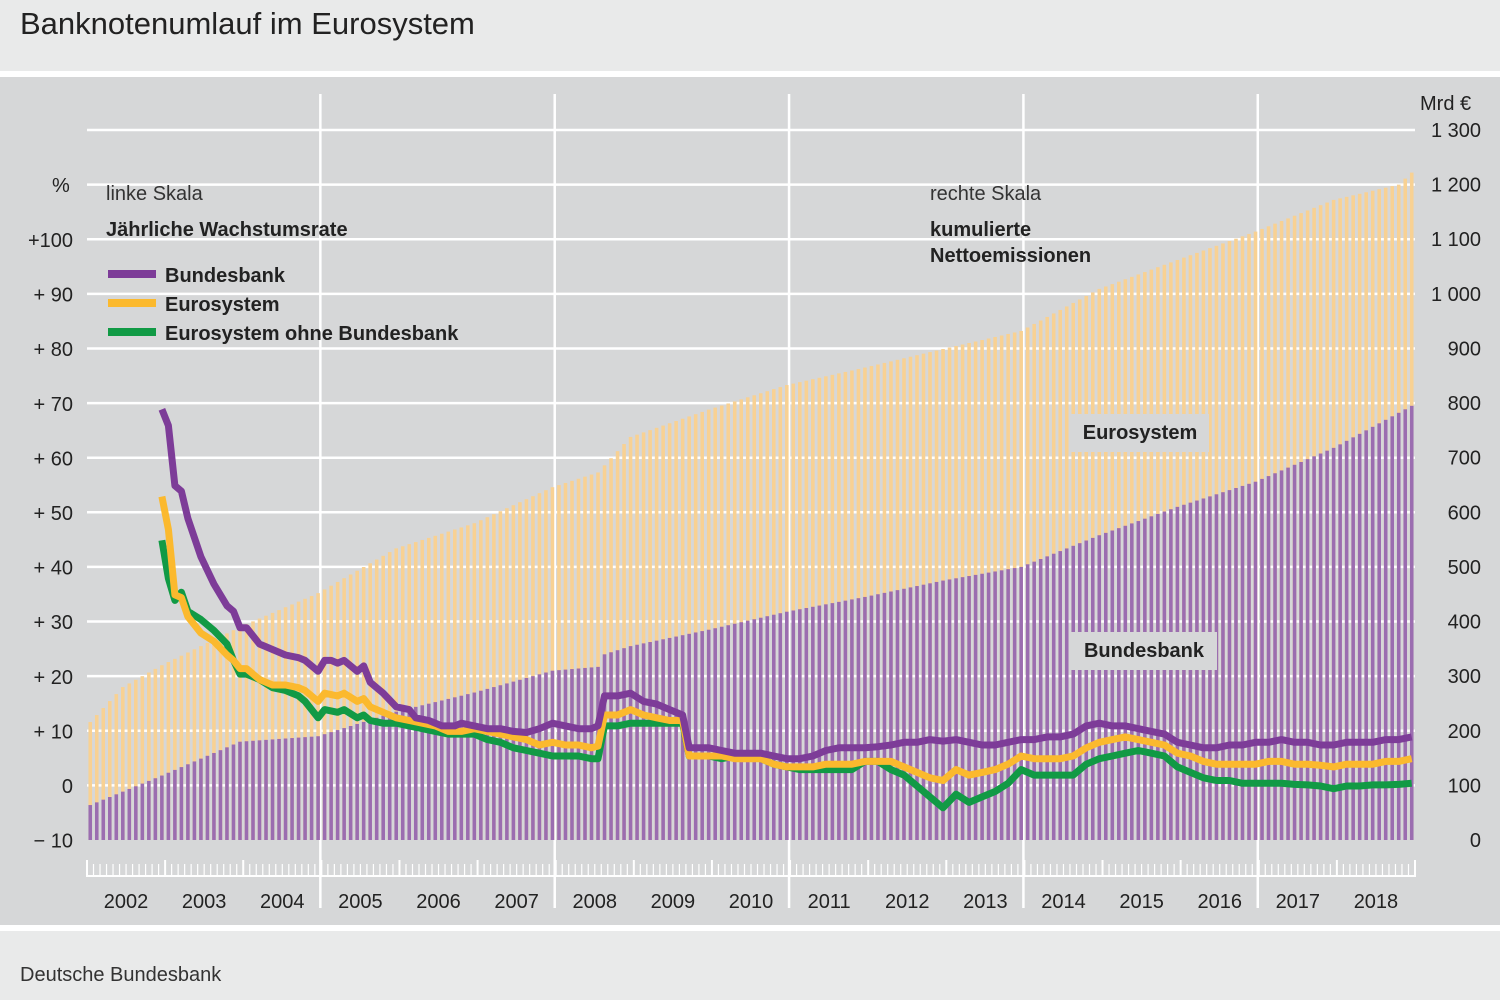  I want to click on annotation-bundesbank-bg, so click(1144, 651).